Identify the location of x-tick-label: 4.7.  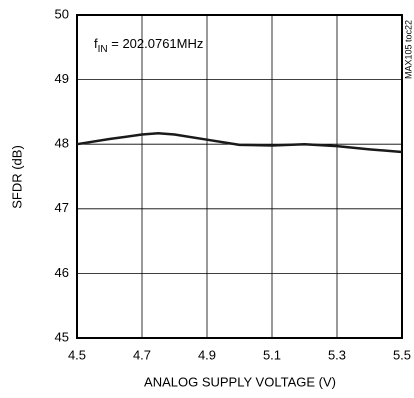
(142, 354).